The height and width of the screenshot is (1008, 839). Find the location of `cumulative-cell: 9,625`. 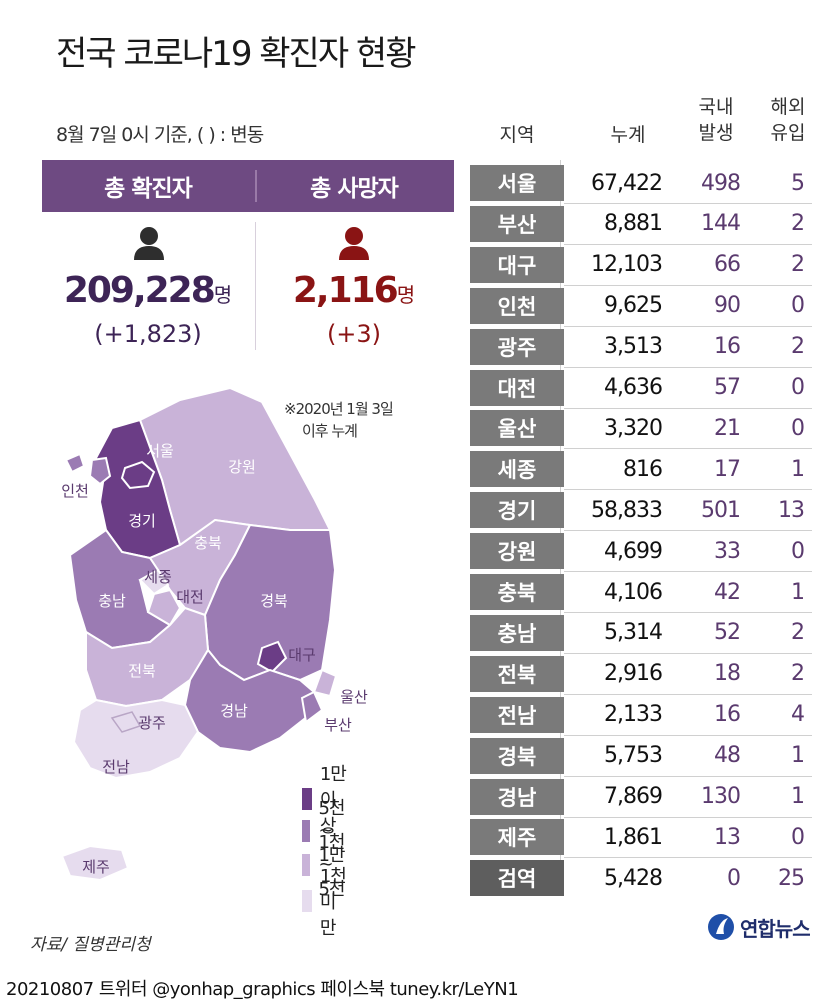

cumulative-cell: 9,625 is located at coordinates (633, 306).